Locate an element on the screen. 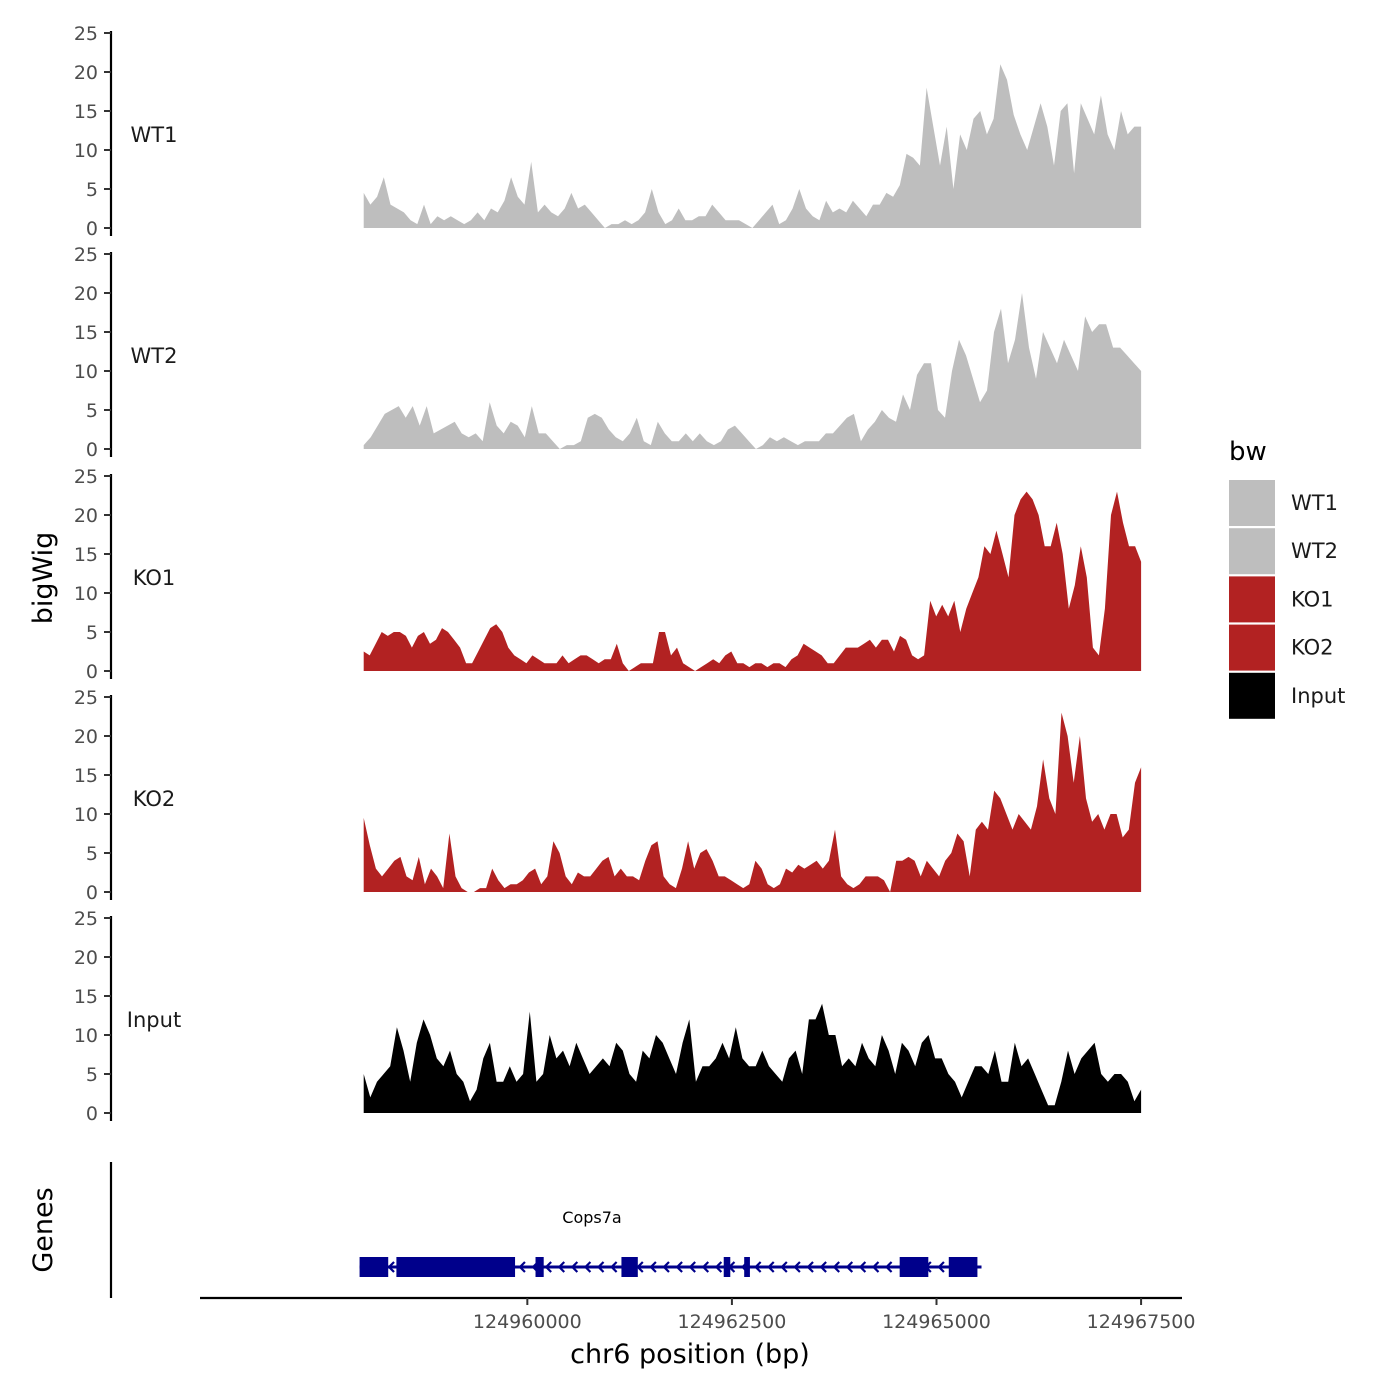 The image size is (1400, 1400). area-wt2 is located at coordinates (752, 371).